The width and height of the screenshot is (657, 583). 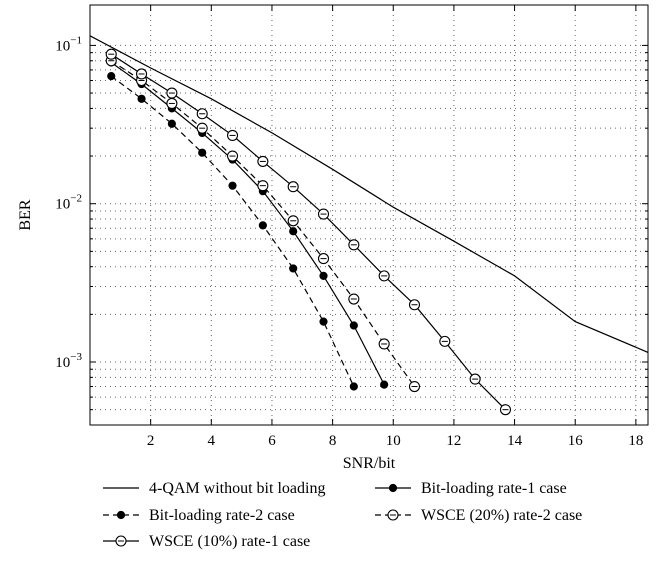 I want to click on x-tick-label: 18, so click(x=635, y=441).